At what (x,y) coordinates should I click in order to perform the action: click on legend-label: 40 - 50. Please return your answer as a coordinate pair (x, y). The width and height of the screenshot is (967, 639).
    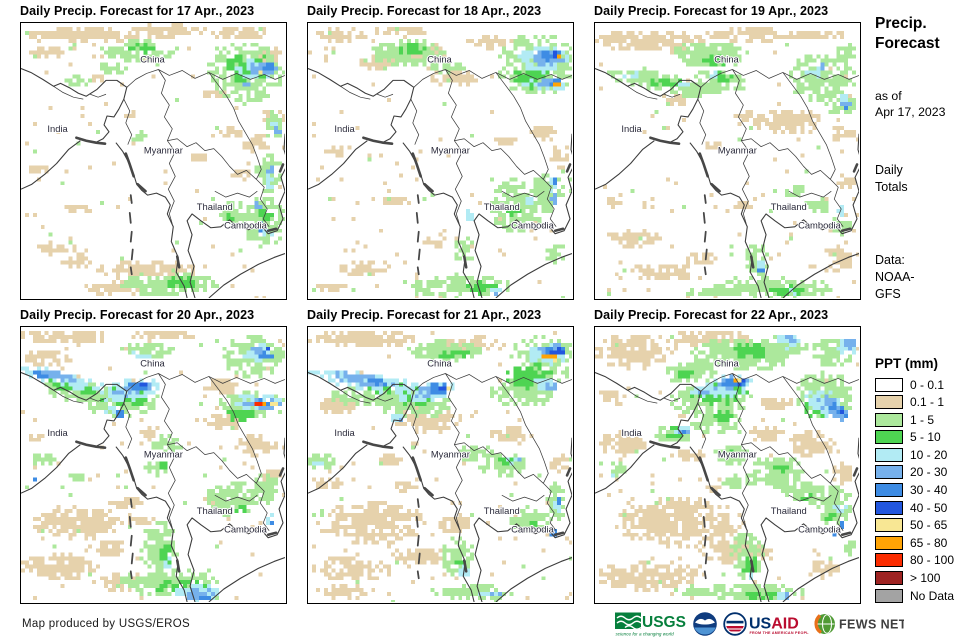
    Looking at the image, I should click on (929, 507).